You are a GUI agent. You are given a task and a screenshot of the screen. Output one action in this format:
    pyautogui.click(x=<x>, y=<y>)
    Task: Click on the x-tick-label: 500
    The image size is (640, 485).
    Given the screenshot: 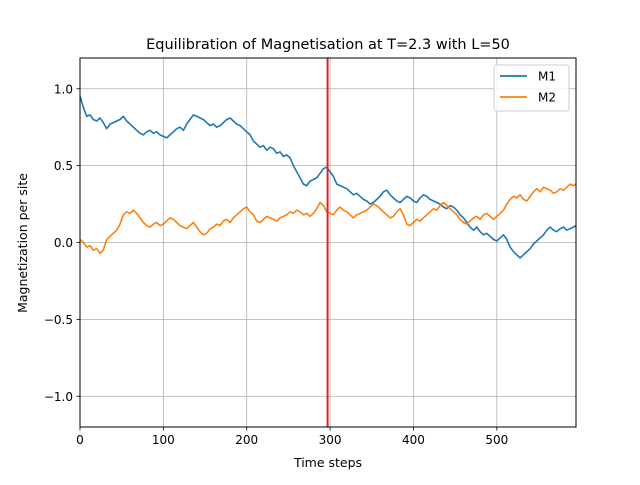 What is the action you would take?
    pyautogui.click(x=496, y=440)
    